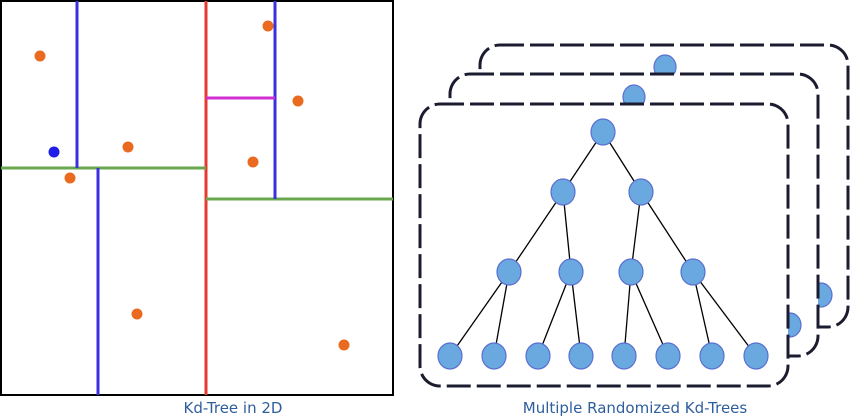  I want to click on kd-tree-2d-caption: Kd-Tree in 2D, so click(233, 408).